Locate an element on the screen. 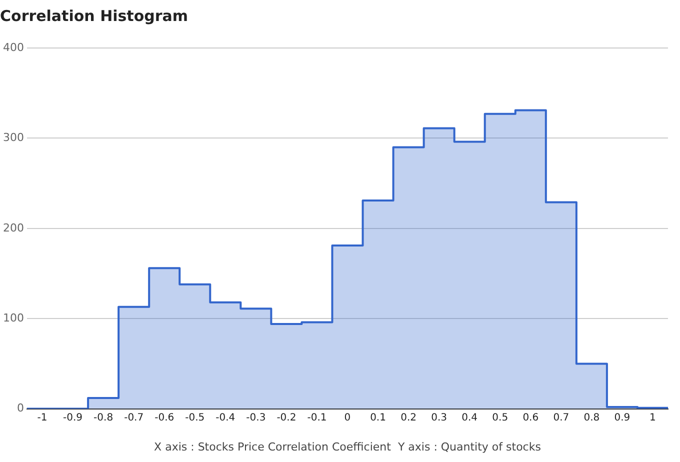 The width and height of the screenshot is (680, 462). x-tick-label: 0.5 is located at coordinates (500, 418).